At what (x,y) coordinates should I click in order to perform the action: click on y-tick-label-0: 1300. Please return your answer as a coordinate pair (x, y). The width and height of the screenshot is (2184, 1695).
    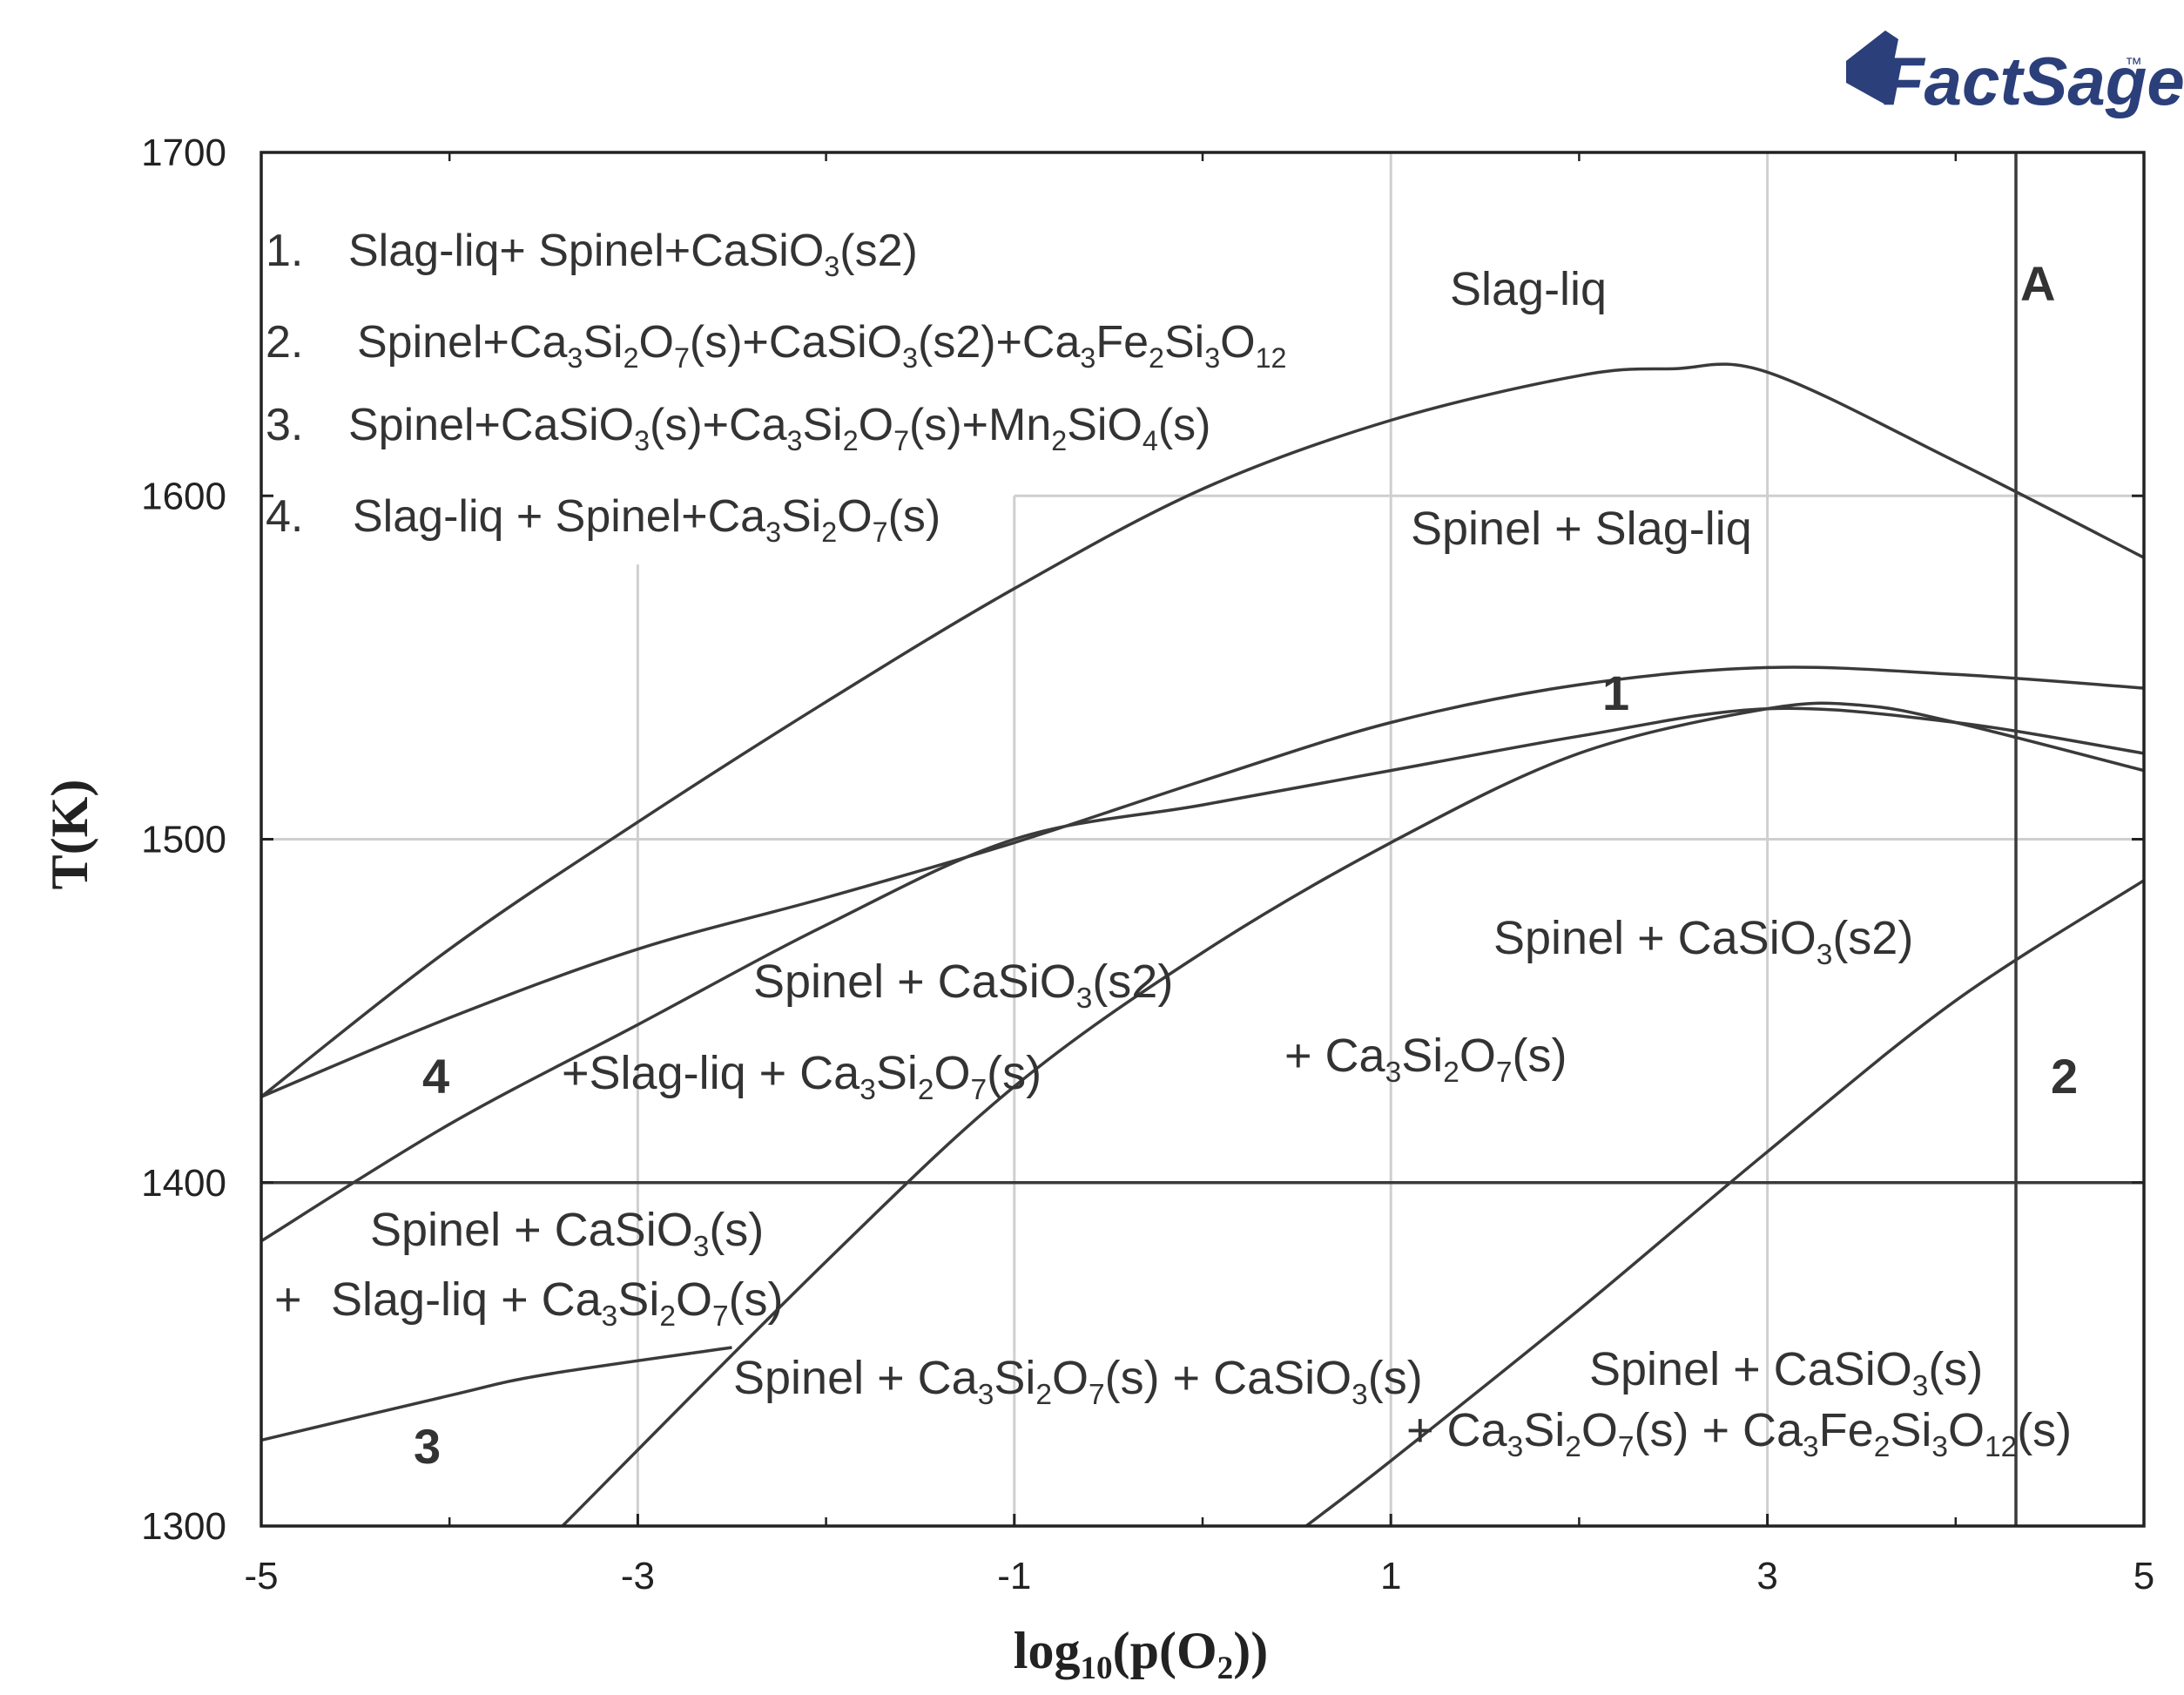
    Looking at the image, I should click on (183, 1526).